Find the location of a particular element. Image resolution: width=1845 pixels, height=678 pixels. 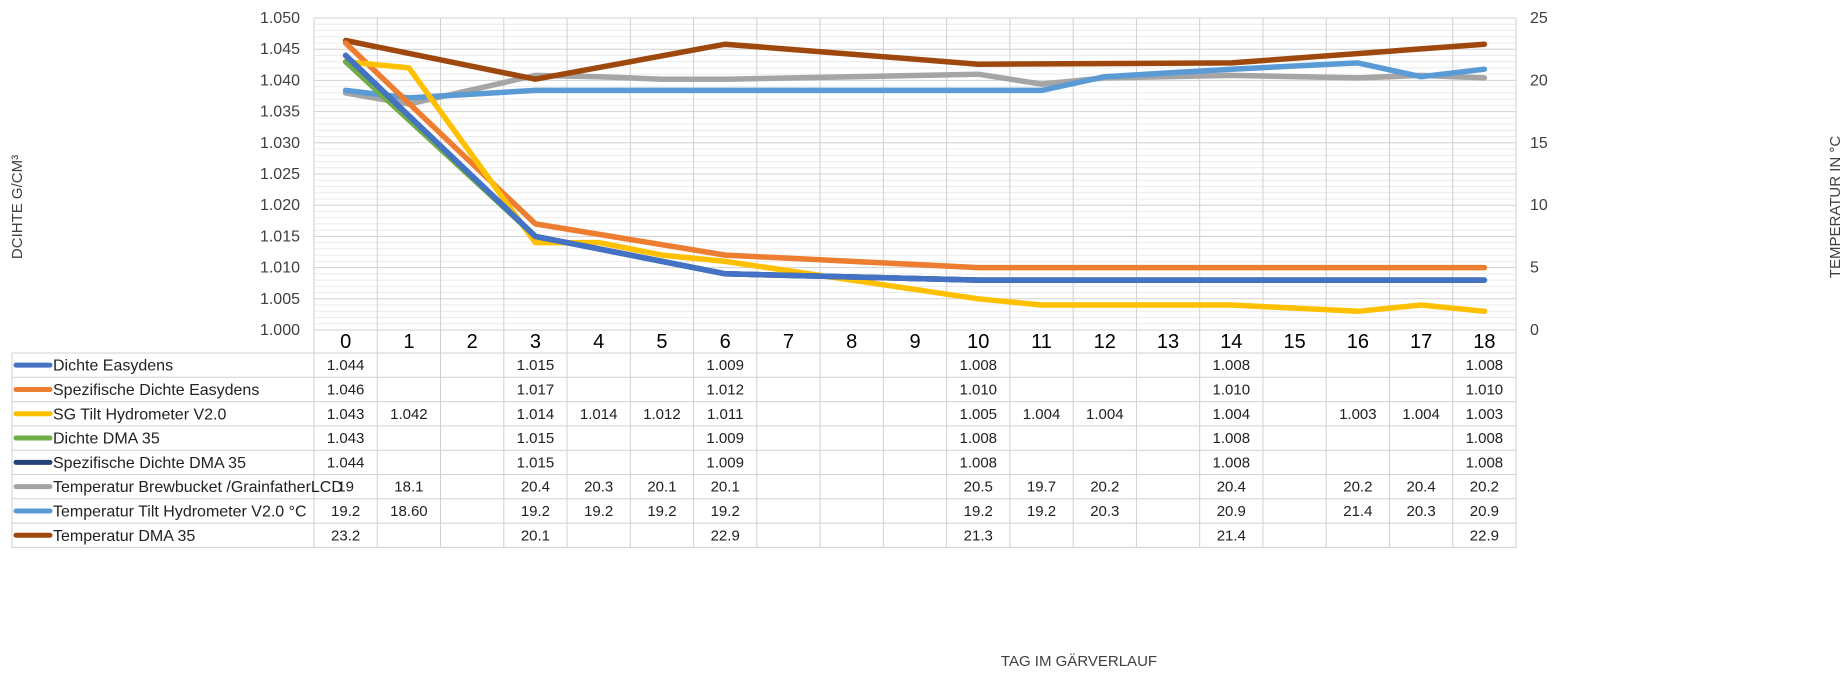

x-tick-label: 6 is located at coordinates (725, 342).